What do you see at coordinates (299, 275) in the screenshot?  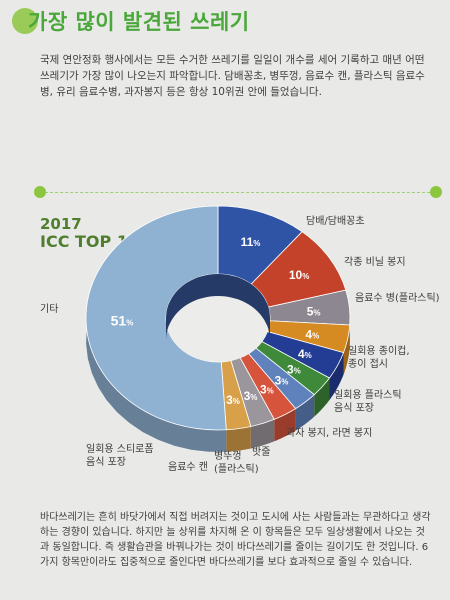 I see `slice-value-label-1: 10%` at bounding box center [299, 275].